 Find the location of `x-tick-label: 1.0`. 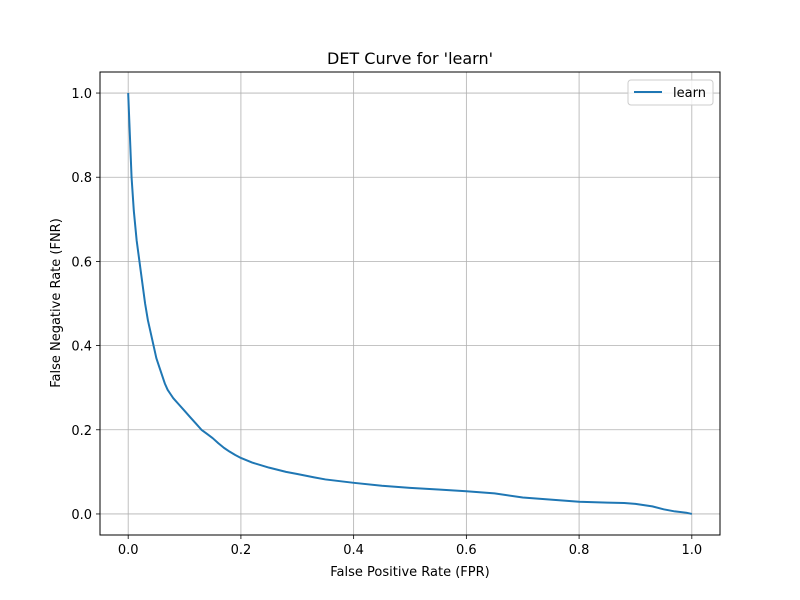

x-tick-label: 1.0 is located at coordinates (691, 550).